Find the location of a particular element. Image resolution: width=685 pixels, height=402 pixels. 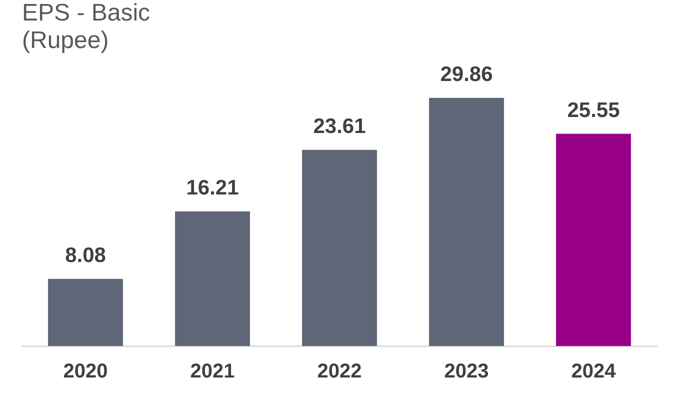

data-label: 29.86 is located at coordinates (466, 74).